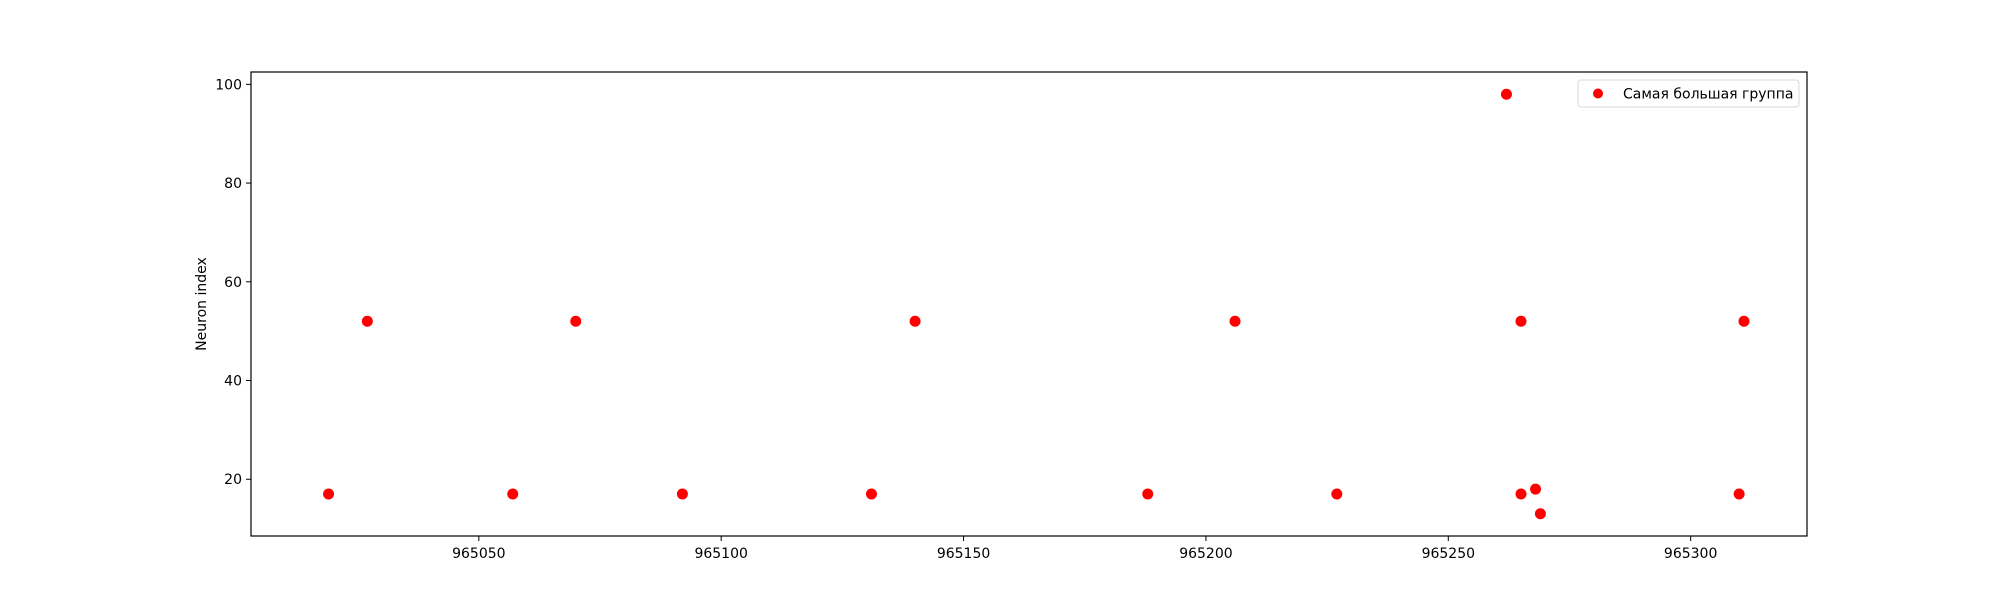 The height and width of the screenshot is (600, 2000). I want to click on legend: Самая большая группа, so click(1688, 93).